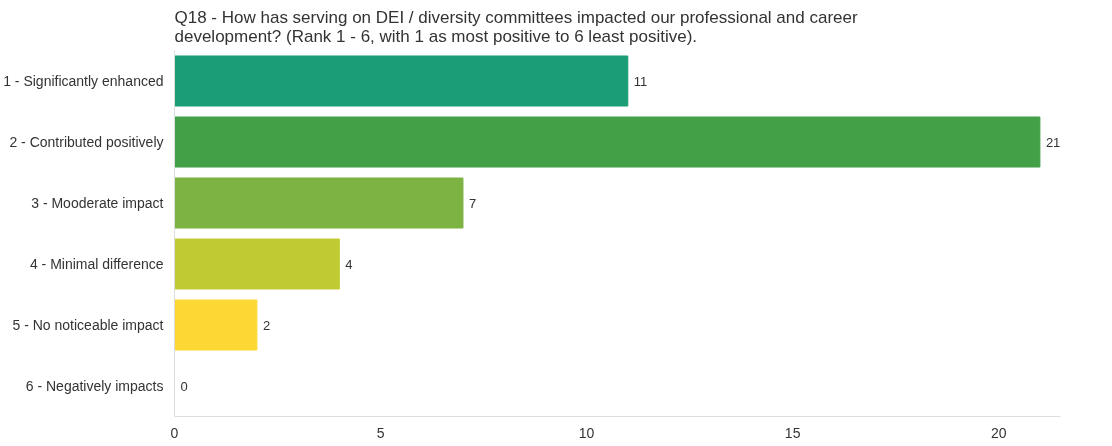 The height and width of the screenshot is (446, 1112). Describe the element at coordinates (97, 203) in the screenshot. I see `y-tick-label: 3 - Mooderate impact` at that location.